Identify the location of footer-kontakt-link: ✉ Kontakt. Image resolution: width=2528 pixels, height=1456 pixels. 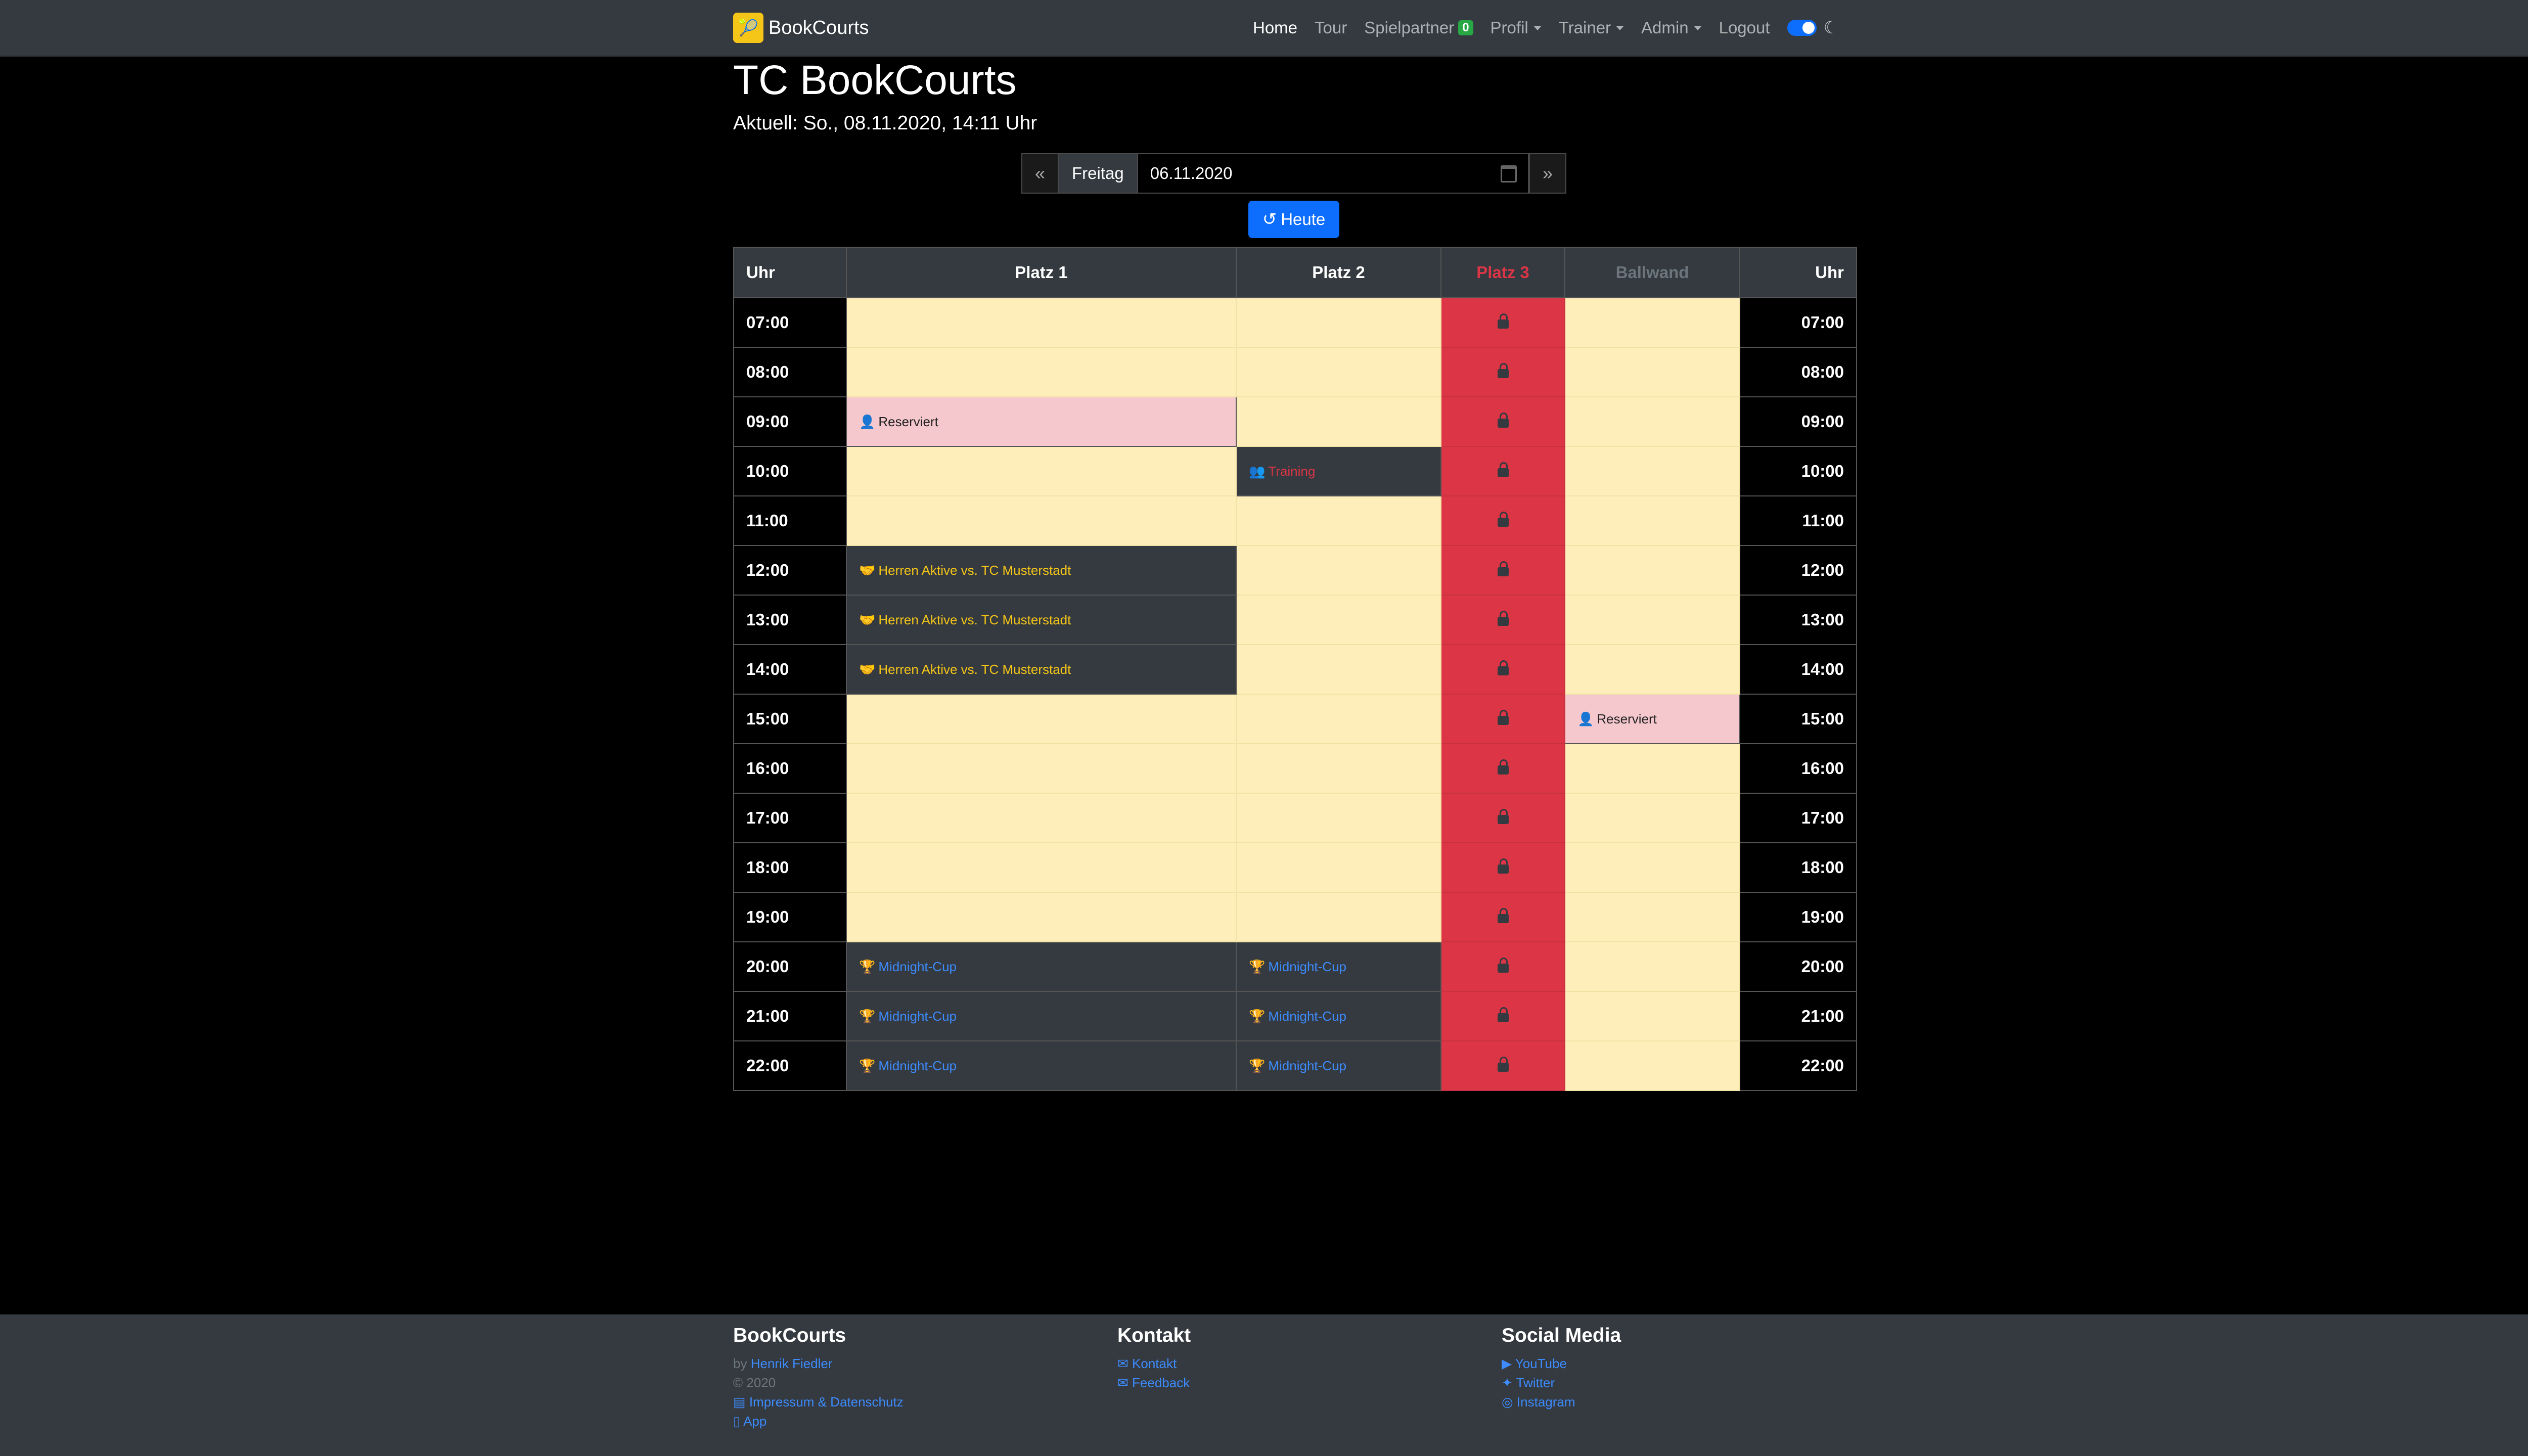
(1154, 1363).